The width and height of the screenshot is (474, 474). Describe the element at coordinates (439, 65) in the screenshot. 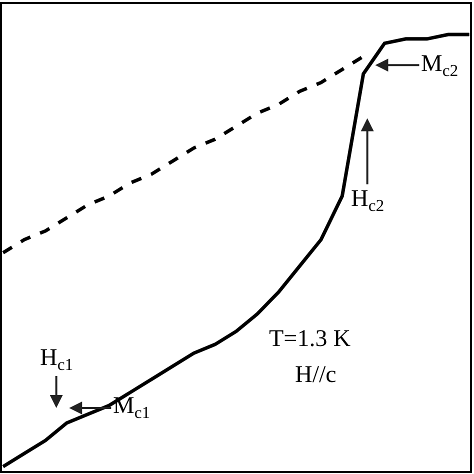

I see `annotation: M$_{c2}$` at that location.